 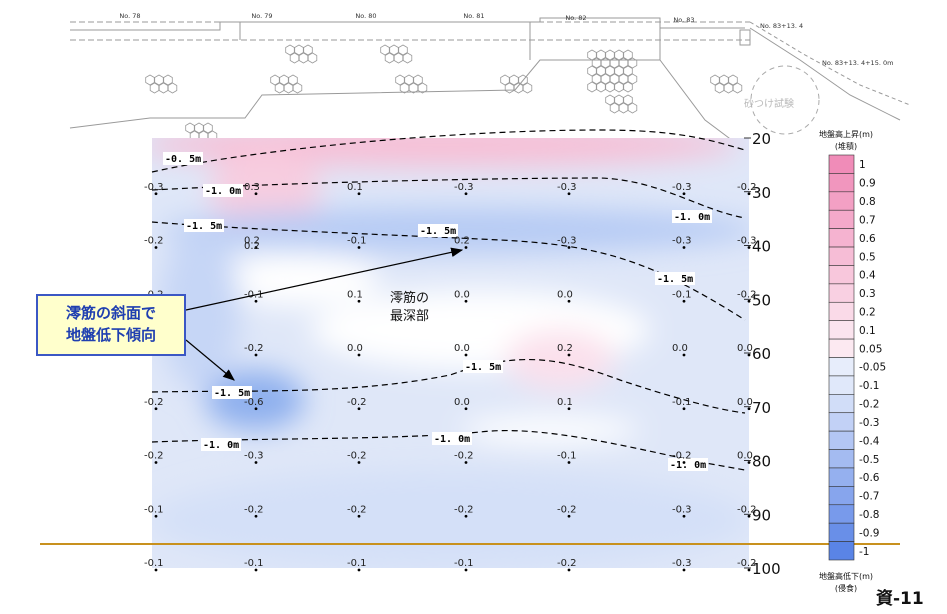 I want to click on cell-value: -0.6, so click(x=254, y=402).